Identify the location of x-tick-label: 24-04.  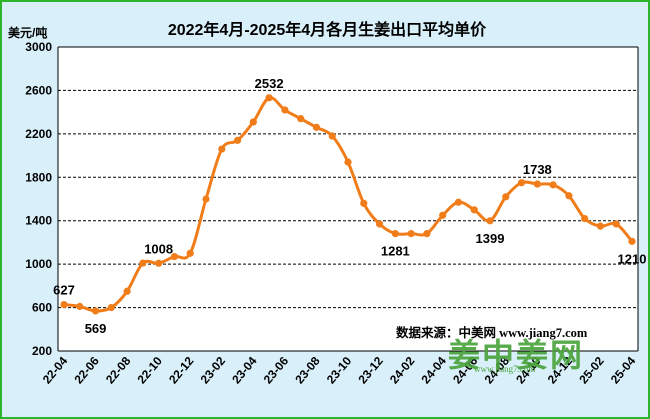
(434, 370).